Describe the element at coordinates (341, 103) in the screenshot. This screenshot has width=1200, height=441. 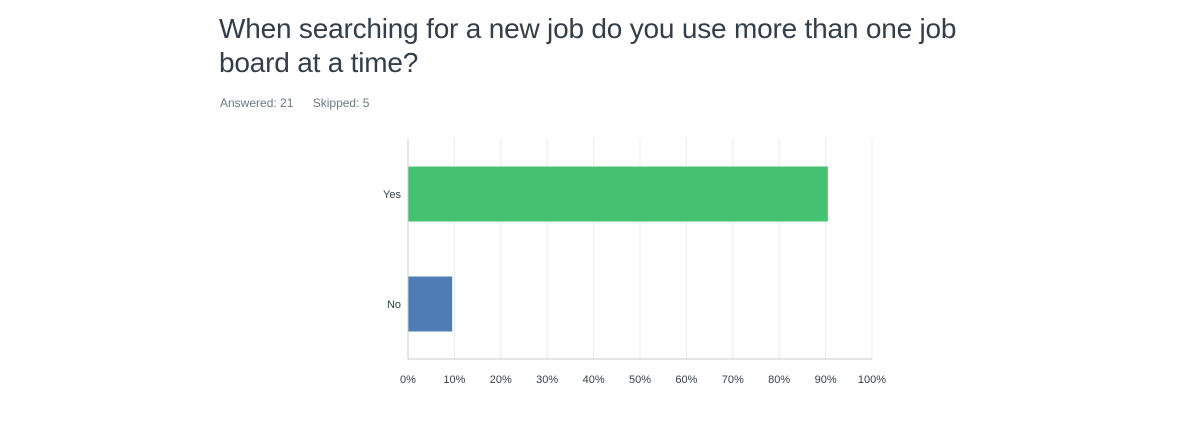
I see `skipped-count: Skipped: 5` at that location.